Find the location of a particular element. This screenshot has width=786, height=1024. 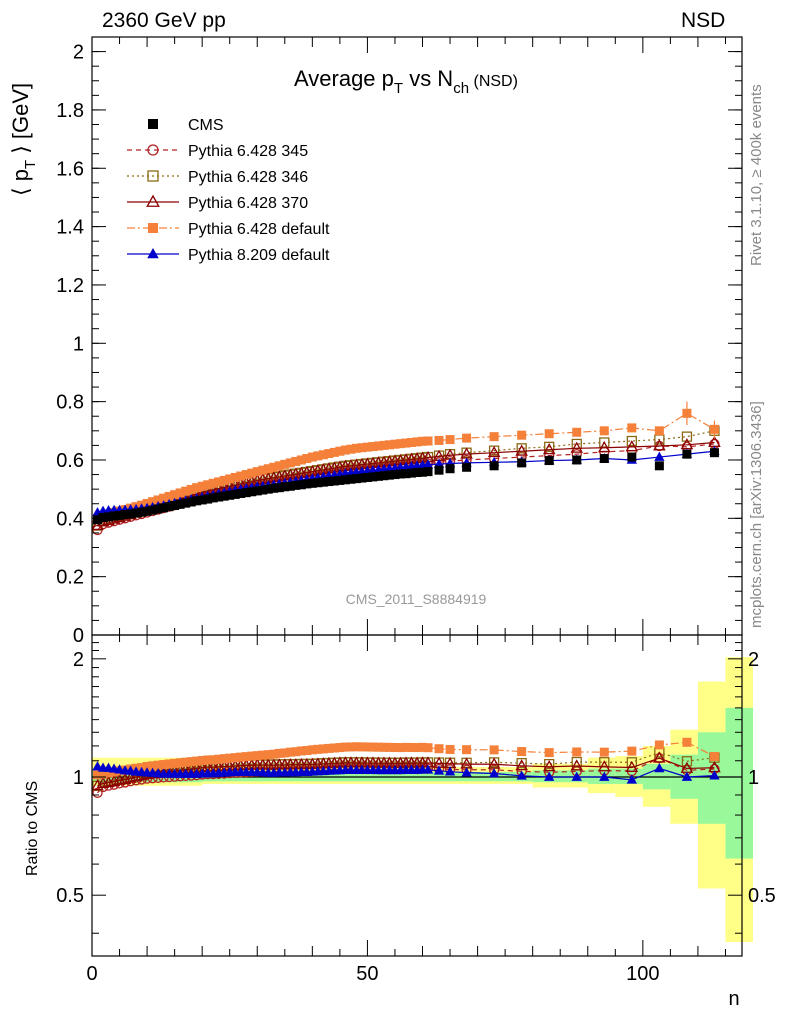

legend-entry-cms: CMS is located at coordinates (186, 125).